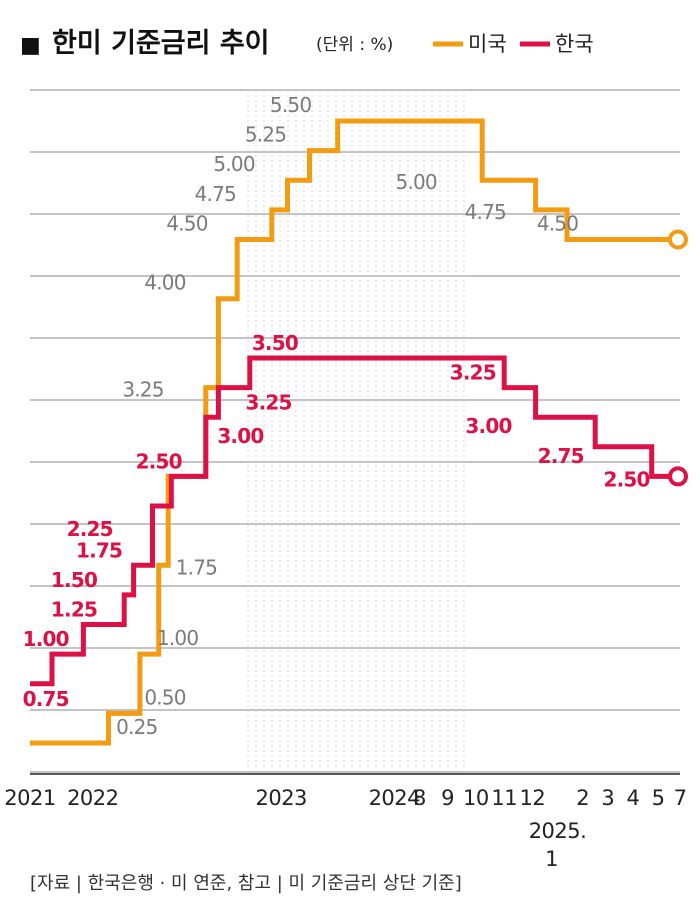 The width and height of the screenshot is (700, 914). I want to click on x-tick-label: 5, so click(658, 798).